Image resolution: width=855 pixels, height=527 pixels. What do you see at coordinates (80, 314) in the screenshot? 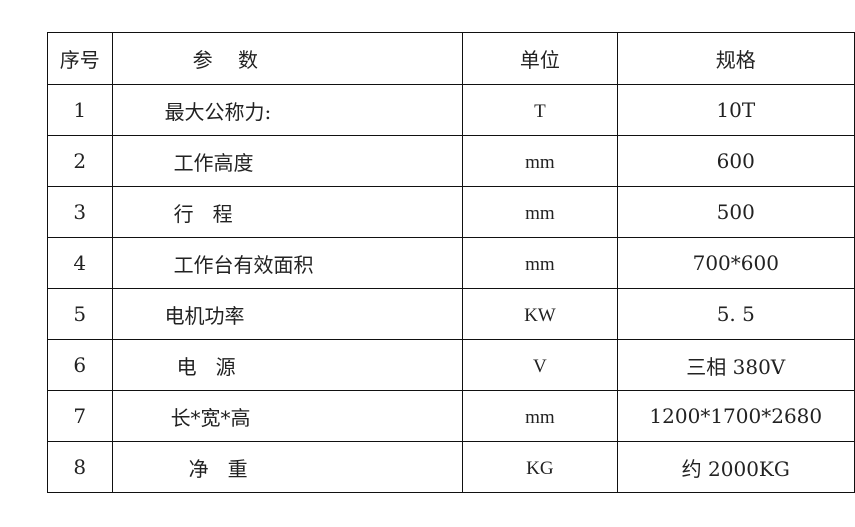
I see `cell-no: 5` at bounding box center [80, 314].